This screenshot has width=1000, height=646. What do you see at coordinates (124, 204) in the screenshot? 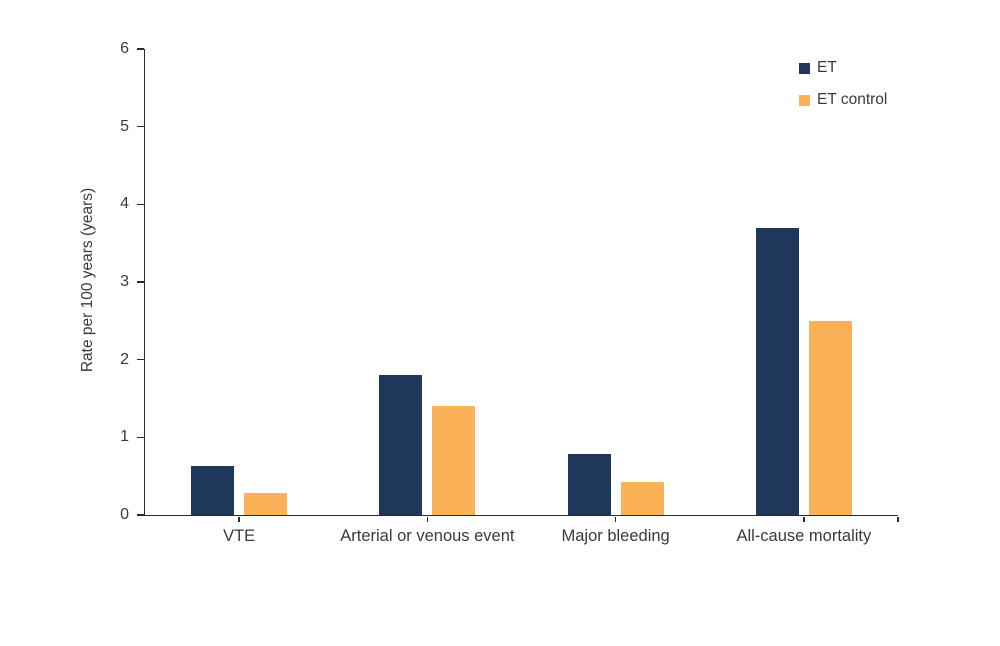
I see `y-axis-tick-label: 4` at bounding box center [124, 204].